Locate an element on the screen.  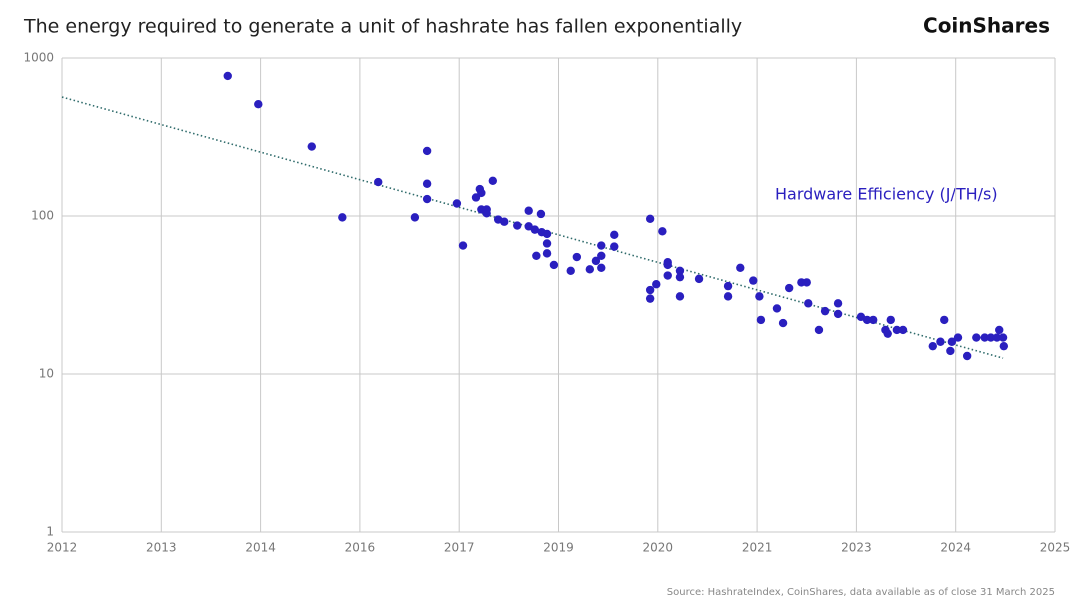
x-tick-label: 2024 is located at coordinates (955, 548).